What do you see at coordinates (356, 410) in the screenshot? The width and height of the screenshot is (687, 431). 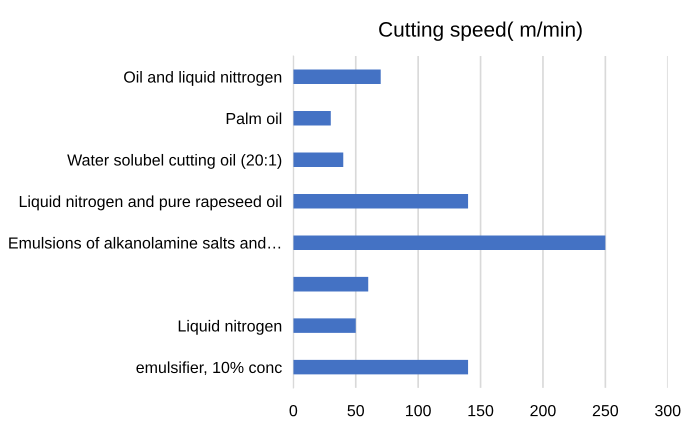 I see `x-tick-label: 50` at bounding box center [356, 410].